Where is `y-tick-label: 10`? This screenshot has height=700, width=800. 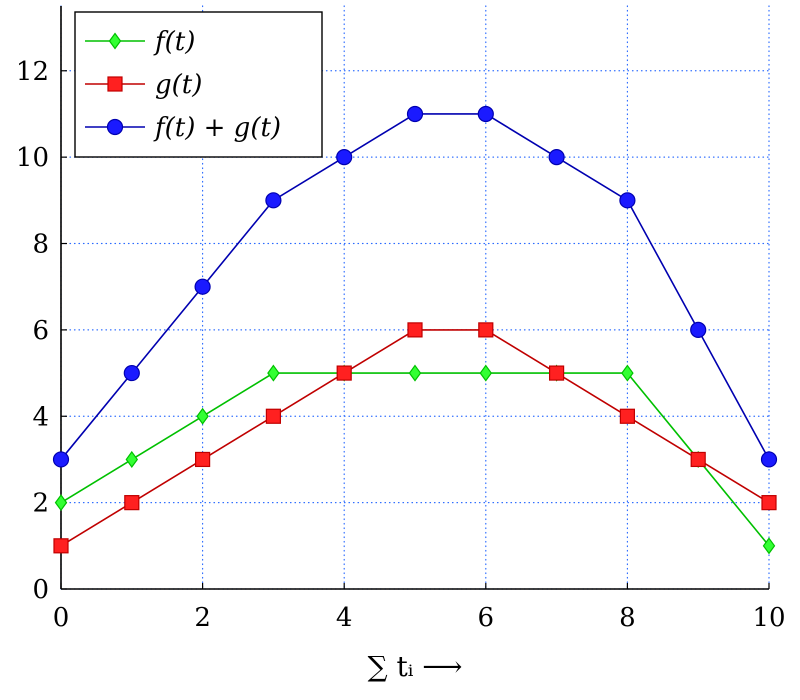 y-tick-label: 10 is located at coordinates (32, 158).